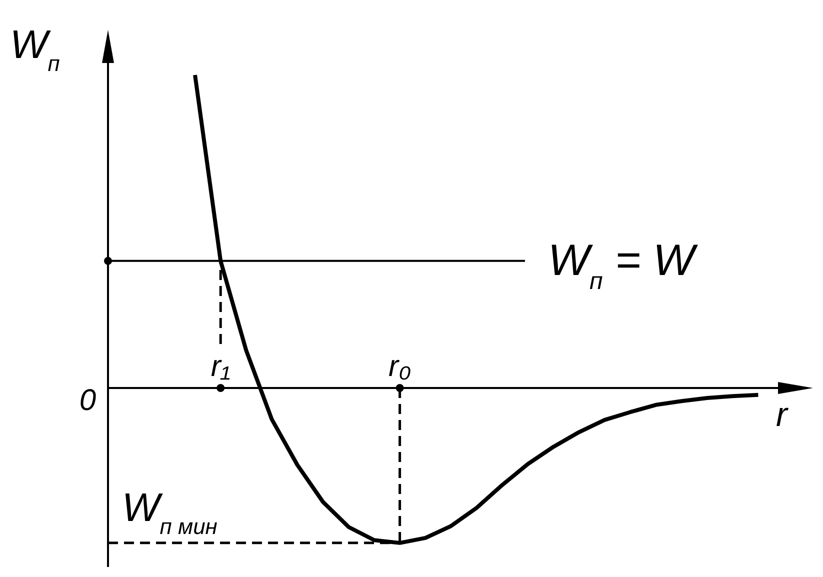 The height and width of the screenshot is (577, 823). I want to click on x-tick-label: r₀, so click(400, 366).